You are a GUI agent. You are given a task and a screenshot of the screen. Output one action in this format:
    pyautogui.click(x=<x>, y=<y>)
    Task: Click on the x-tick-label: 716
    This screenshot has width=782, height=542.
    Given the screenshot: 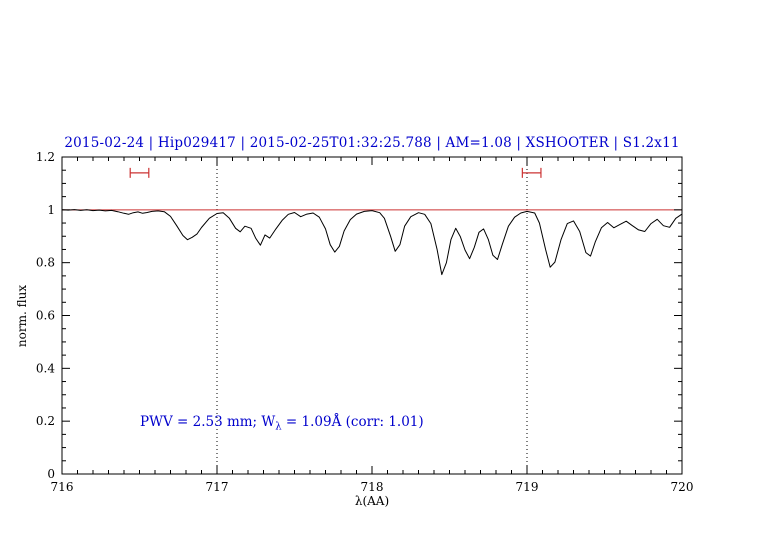 What is the action you would take?
    pyautogui.click(x=62, y=487)
    